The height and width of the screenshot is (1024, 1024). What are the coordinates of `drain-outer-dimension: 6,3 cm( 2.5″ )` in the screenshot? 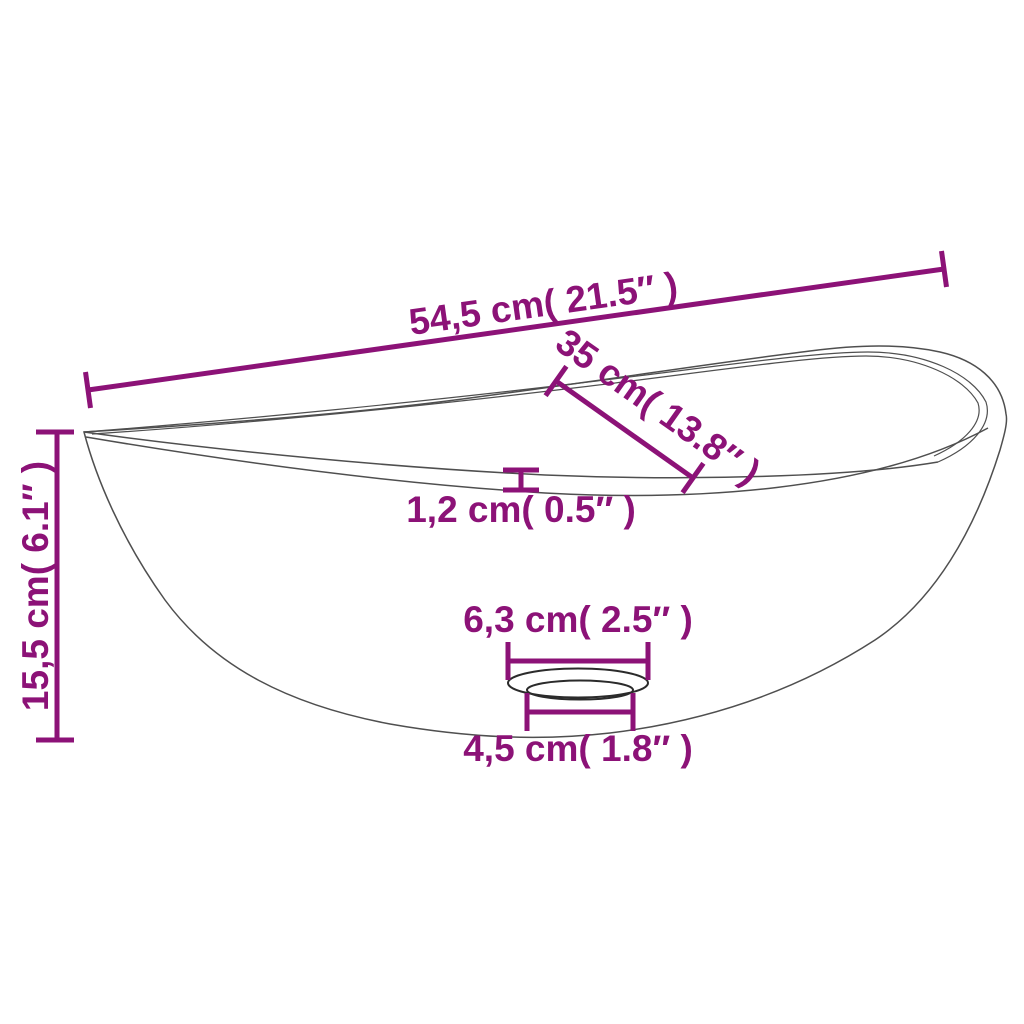 It's located at (578, 639).